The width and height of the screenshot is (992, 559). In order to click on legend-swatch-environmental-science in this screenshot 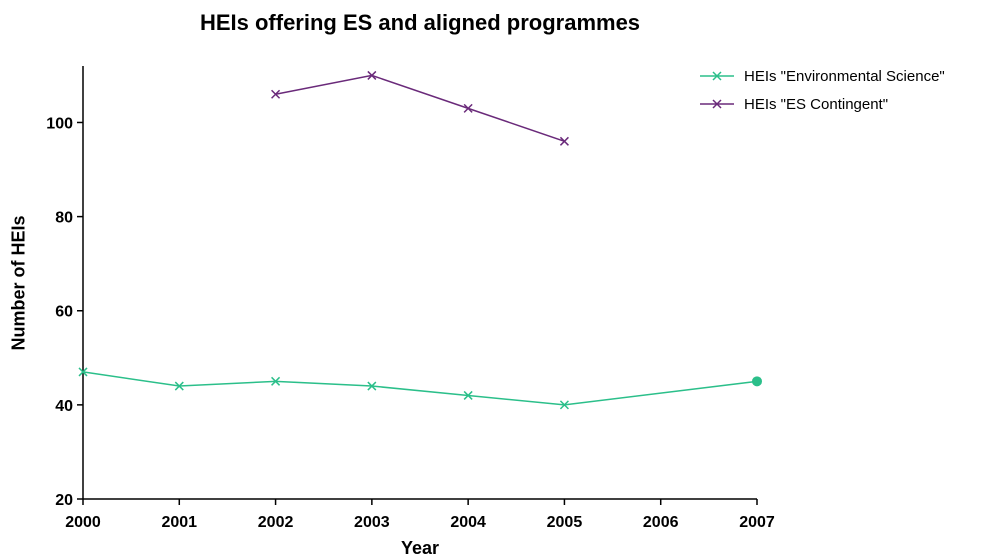, I will do `click(717, 76)`.